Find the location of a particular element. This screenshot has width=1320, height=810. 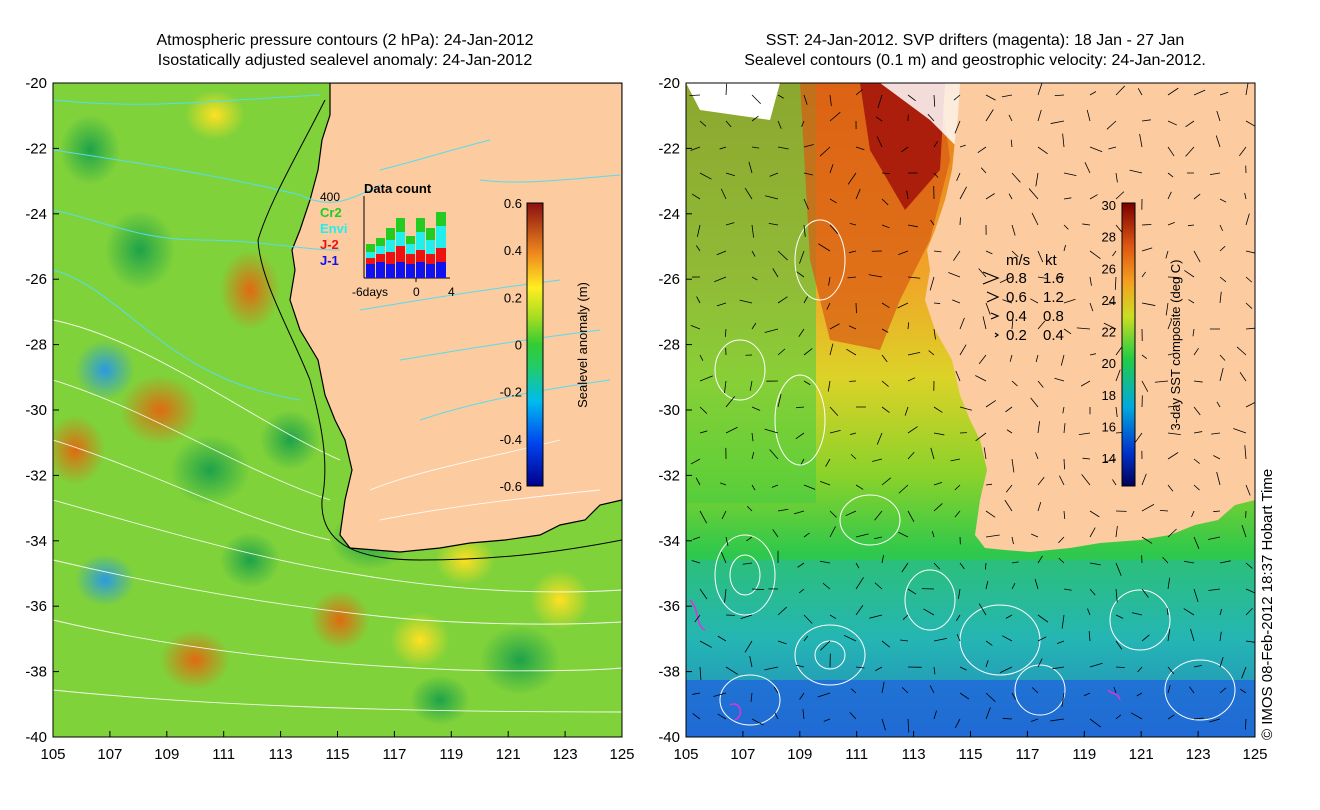

sst-colorbar-label: 3-day SST composite (deg C) is located at coordinates (1175, 345).